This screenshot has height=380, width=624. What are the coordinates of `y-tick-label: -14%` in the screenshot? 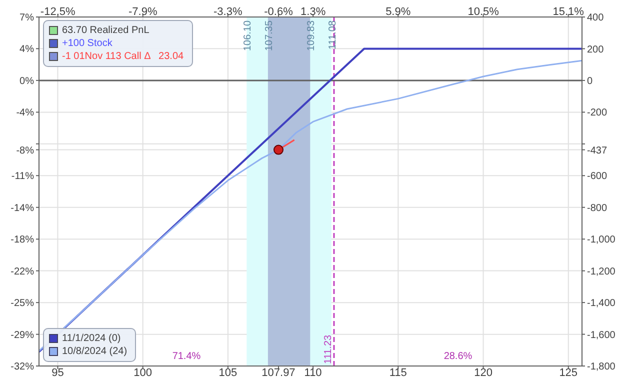 It's located at (22, 208).